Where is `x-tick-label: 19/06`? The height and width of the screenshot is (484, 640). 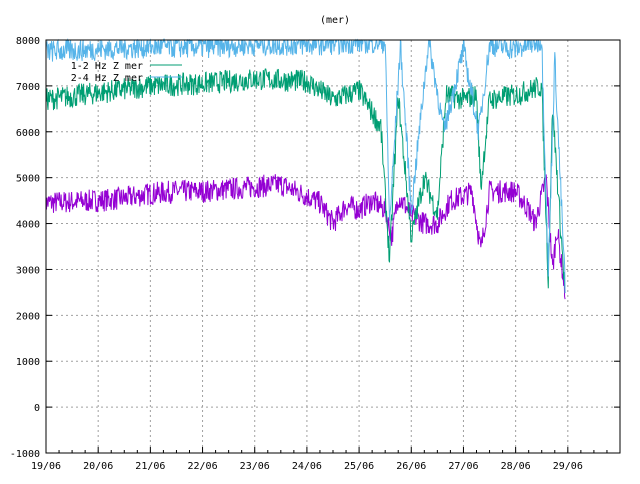 x-tick-label: 19/06 is located at coordinates (46, 466).